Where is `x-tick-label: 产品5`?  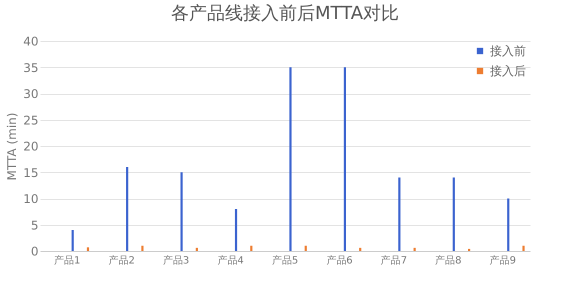 x-tick-label: 产品5 is located at coordinates (285, 260).